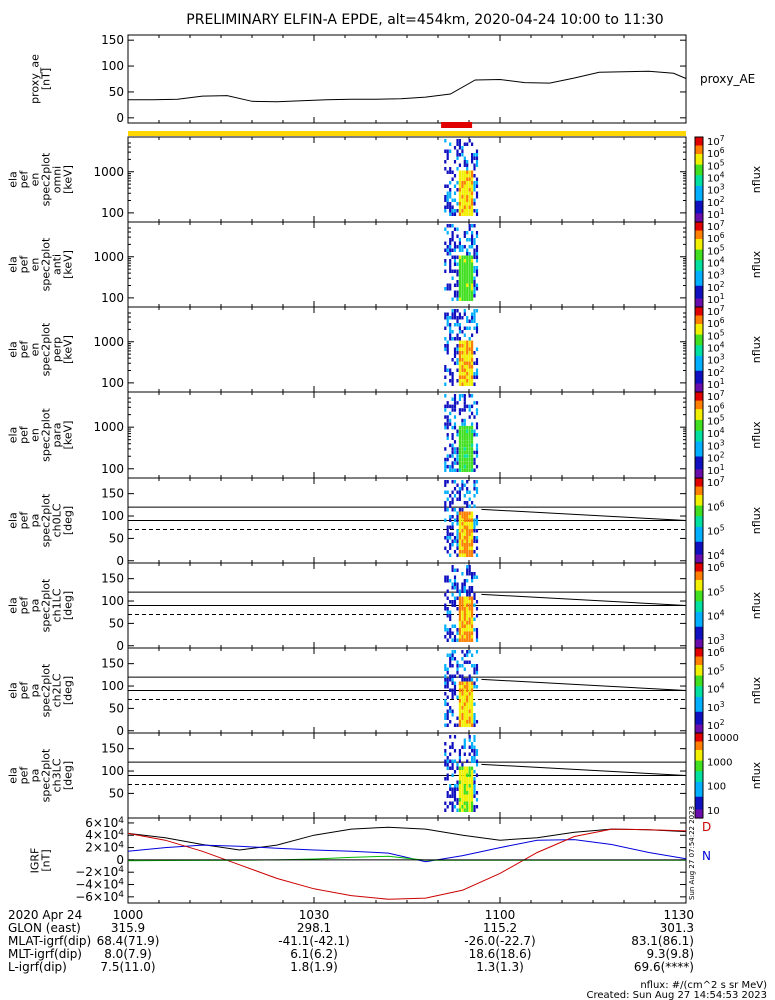  What do you see at coordinates (57, 264) in the screenshot?
I see `spec2plot-anti-ylabel-line: anti` at bounding box center [57, 264].